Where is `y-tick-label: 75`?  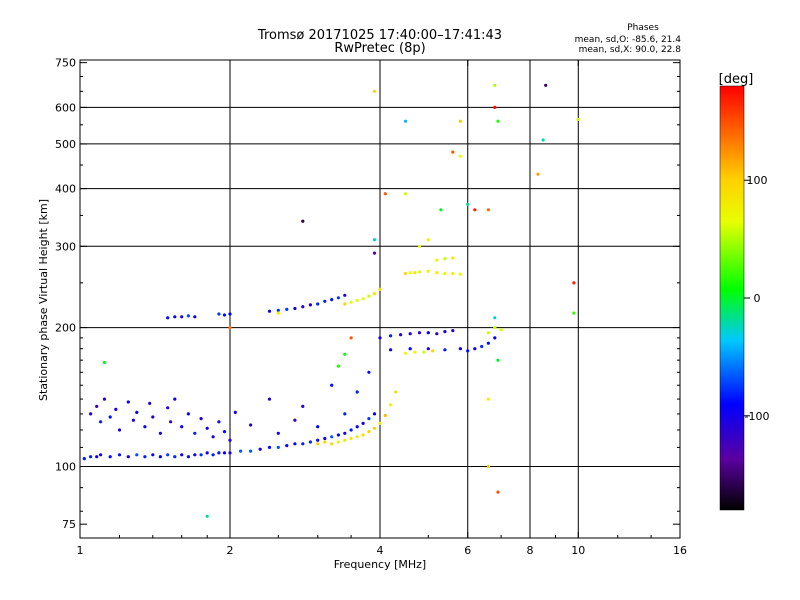
y-tick-label: 75 is located at coordinates (69, 524).